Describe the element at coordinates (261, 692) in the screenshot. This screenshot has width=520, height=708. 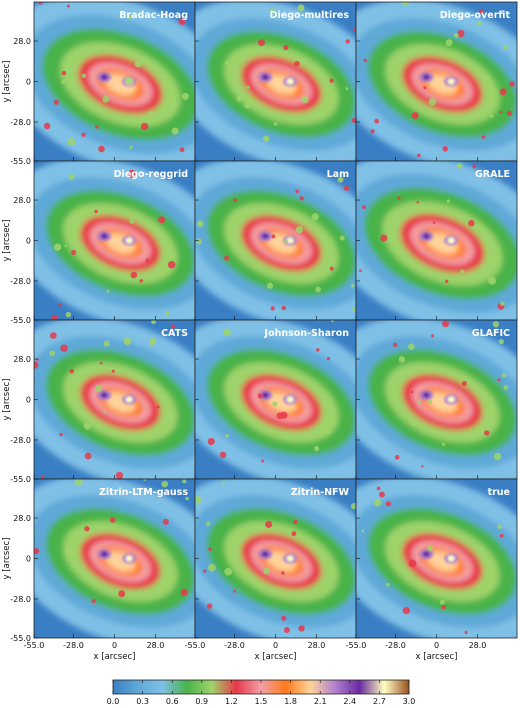
I see `colorbar: 0.0 0.3 0.6 0.9 1.2 1.5 1.8 2.1 2.4 2.7 3.0` at that location.